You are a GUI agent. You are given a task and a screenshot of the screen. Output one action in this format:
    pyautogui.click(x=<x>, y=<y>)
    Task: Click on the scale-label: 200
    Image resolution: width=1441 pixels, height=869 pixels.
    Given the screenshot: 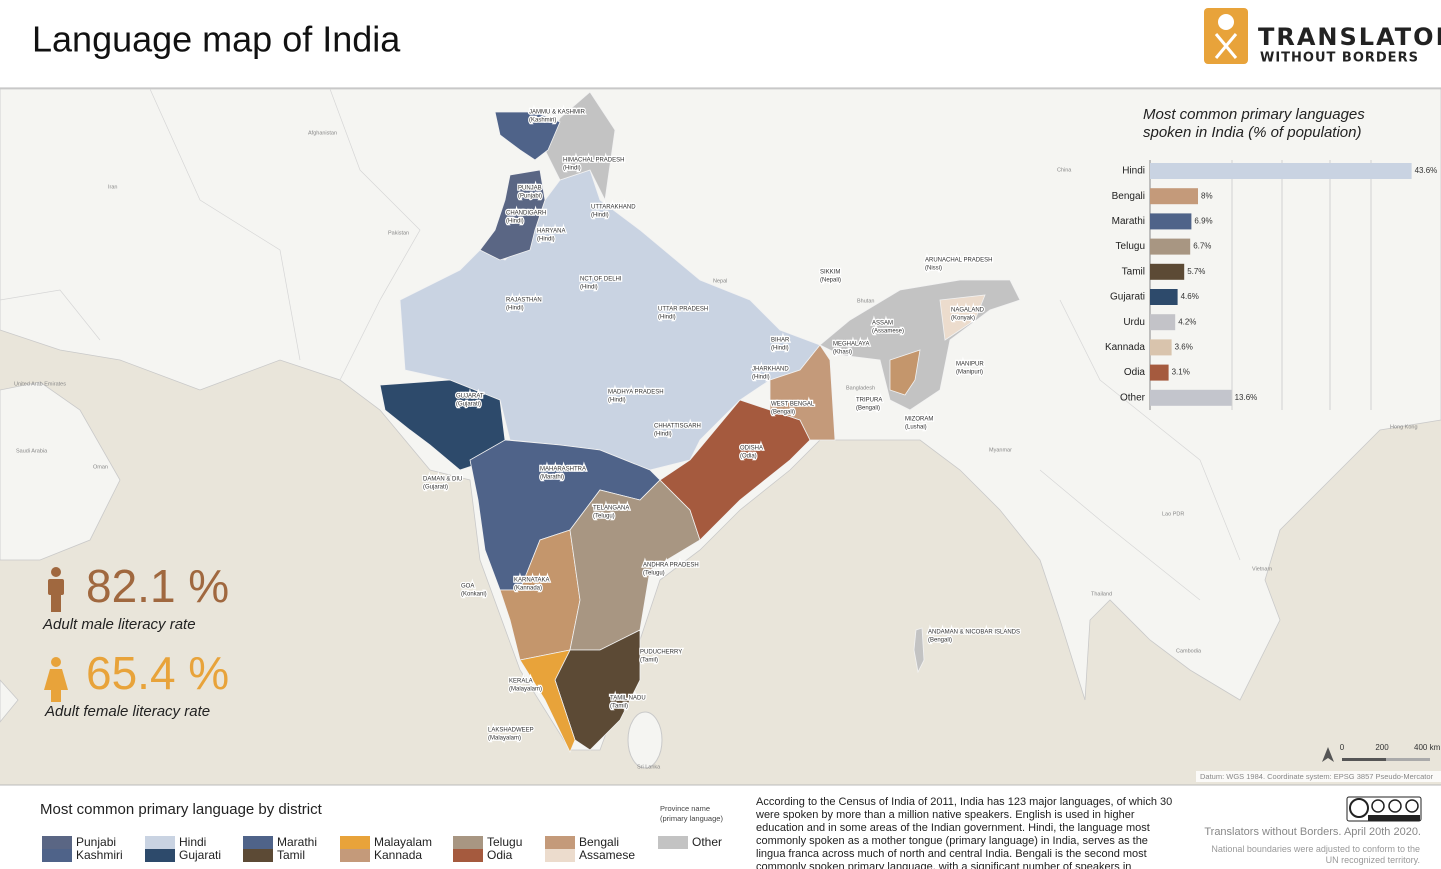 What is the action you would take?
    pyautogui.click(x=1382, y=747)
    